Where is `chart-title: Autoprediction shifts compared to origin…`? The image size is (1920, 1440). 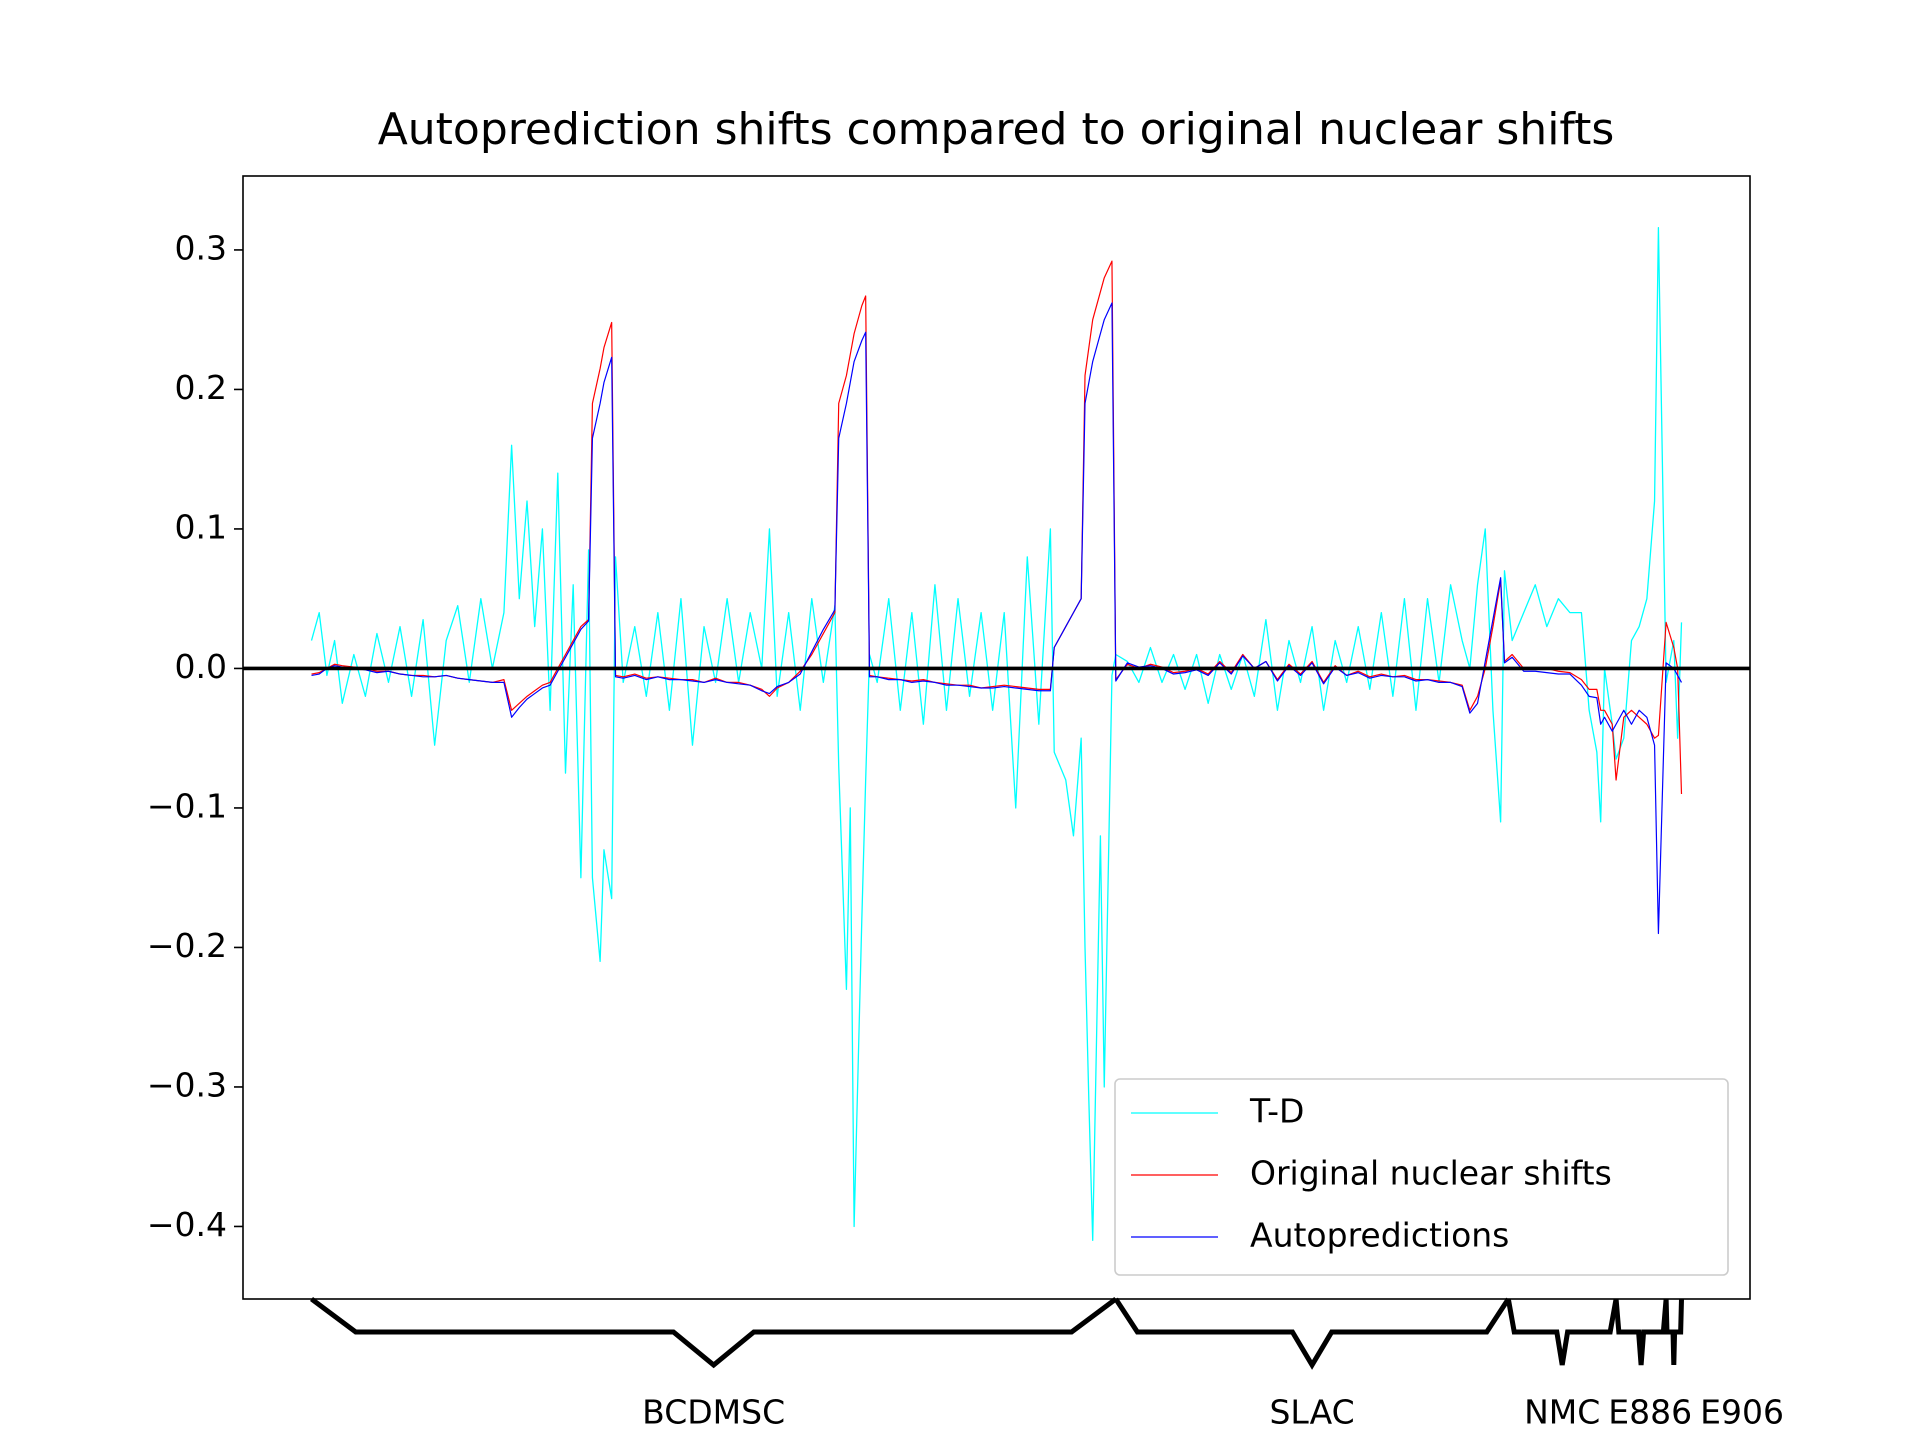
chart-title: Autoprediction shifts compared to origin… is located at coordinates (996, 129).